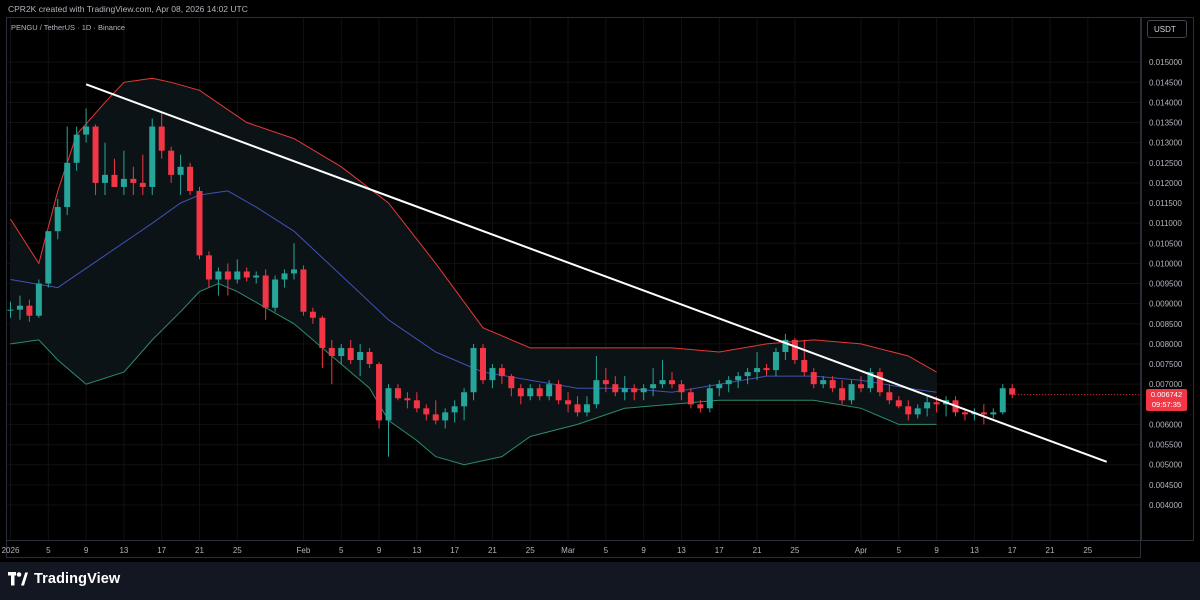 The width and height of the screenshot is (1200, 600). What do you see at coordinates (1166, 324) in the screenshot?
I see `price-tick-label: 0.008500` at bounding box center [1166, 324].